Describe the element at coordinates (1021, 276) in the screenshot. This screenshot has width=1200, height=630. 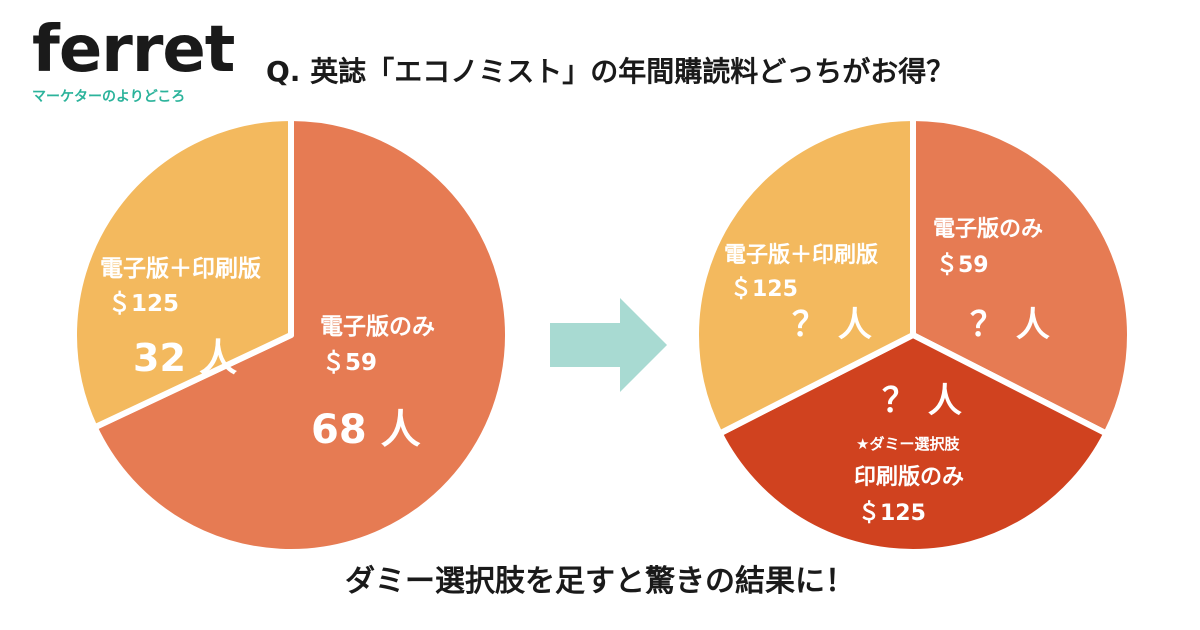
I see `pie-slice-digital-only` at that location.